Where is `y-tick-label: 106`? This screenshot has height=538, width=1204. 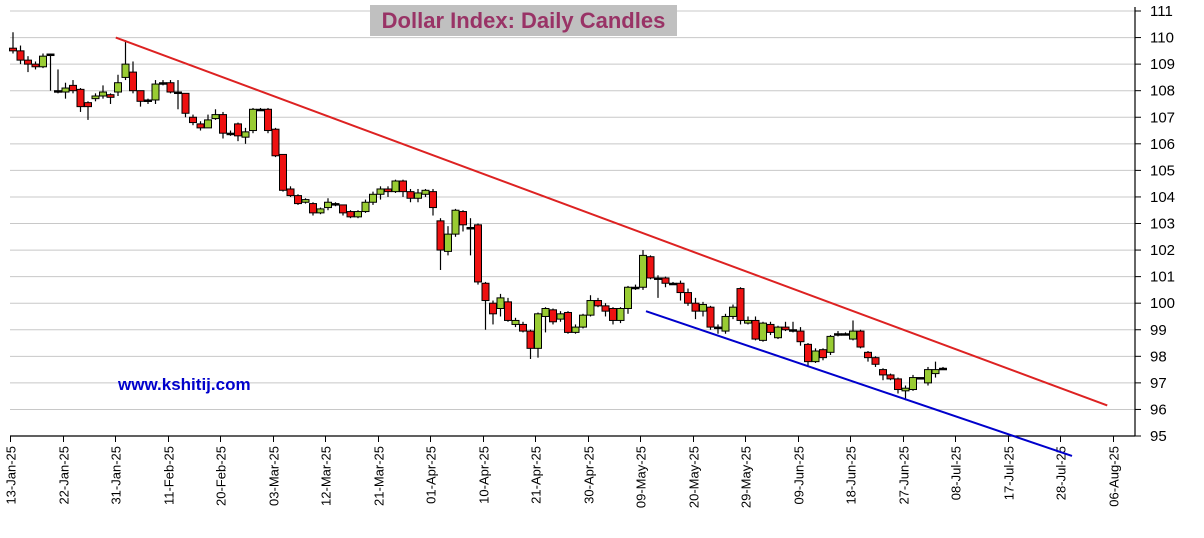 y-tick-label: 106 is located at coordinates (1162, 144).